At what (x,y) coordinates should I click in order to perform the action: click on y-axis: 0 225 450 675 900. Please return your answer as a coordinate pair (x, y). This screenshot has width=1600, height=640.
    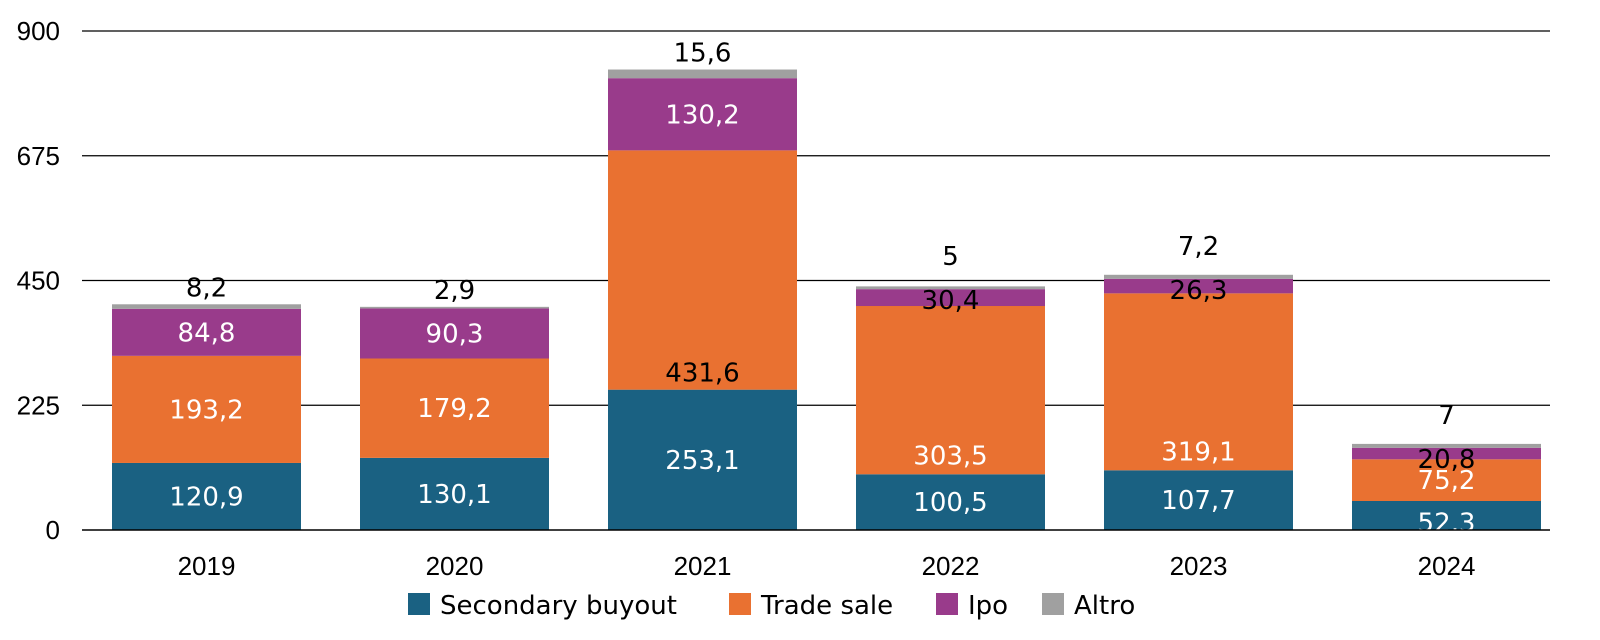
    Looking at the image, I should click on (38, 280).